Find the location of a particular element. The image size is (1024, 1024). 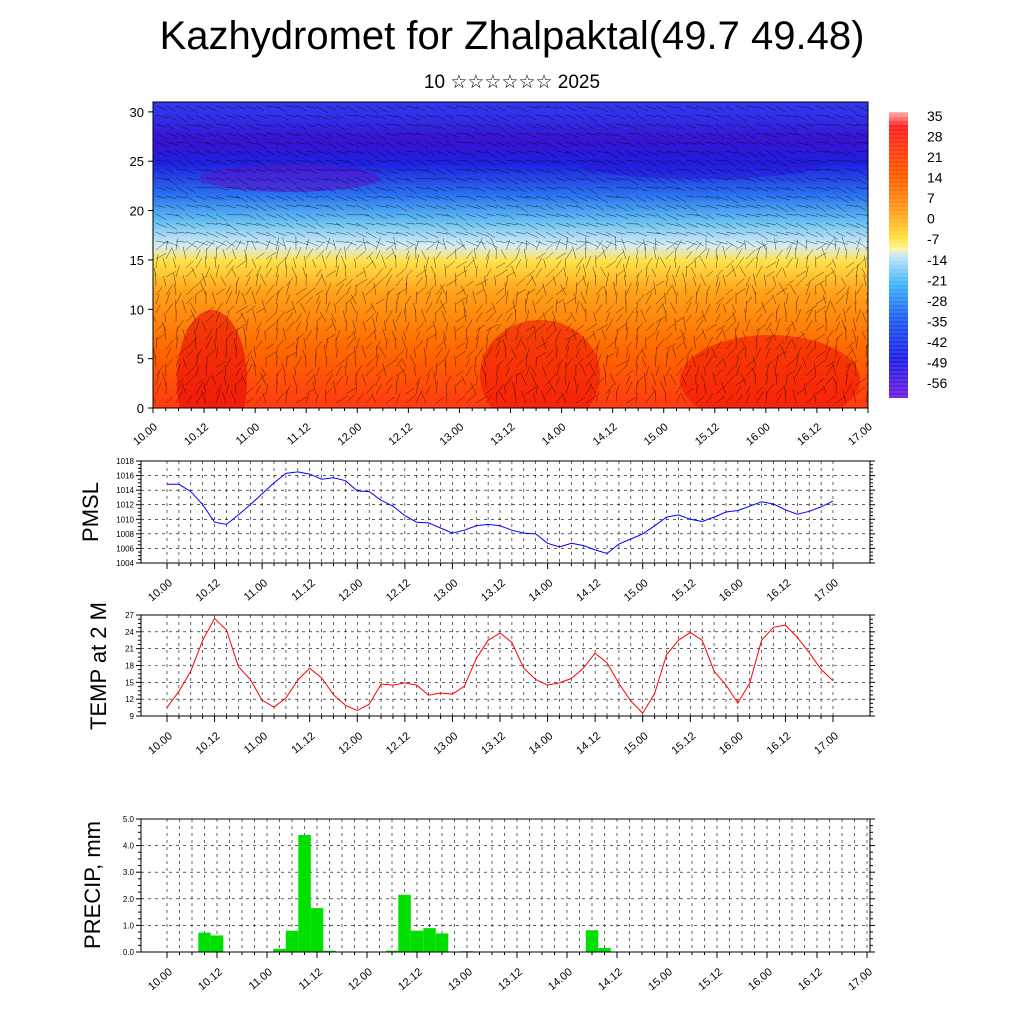

precip-x-tick-label: 13.12 is located at coordinates (510, 979).